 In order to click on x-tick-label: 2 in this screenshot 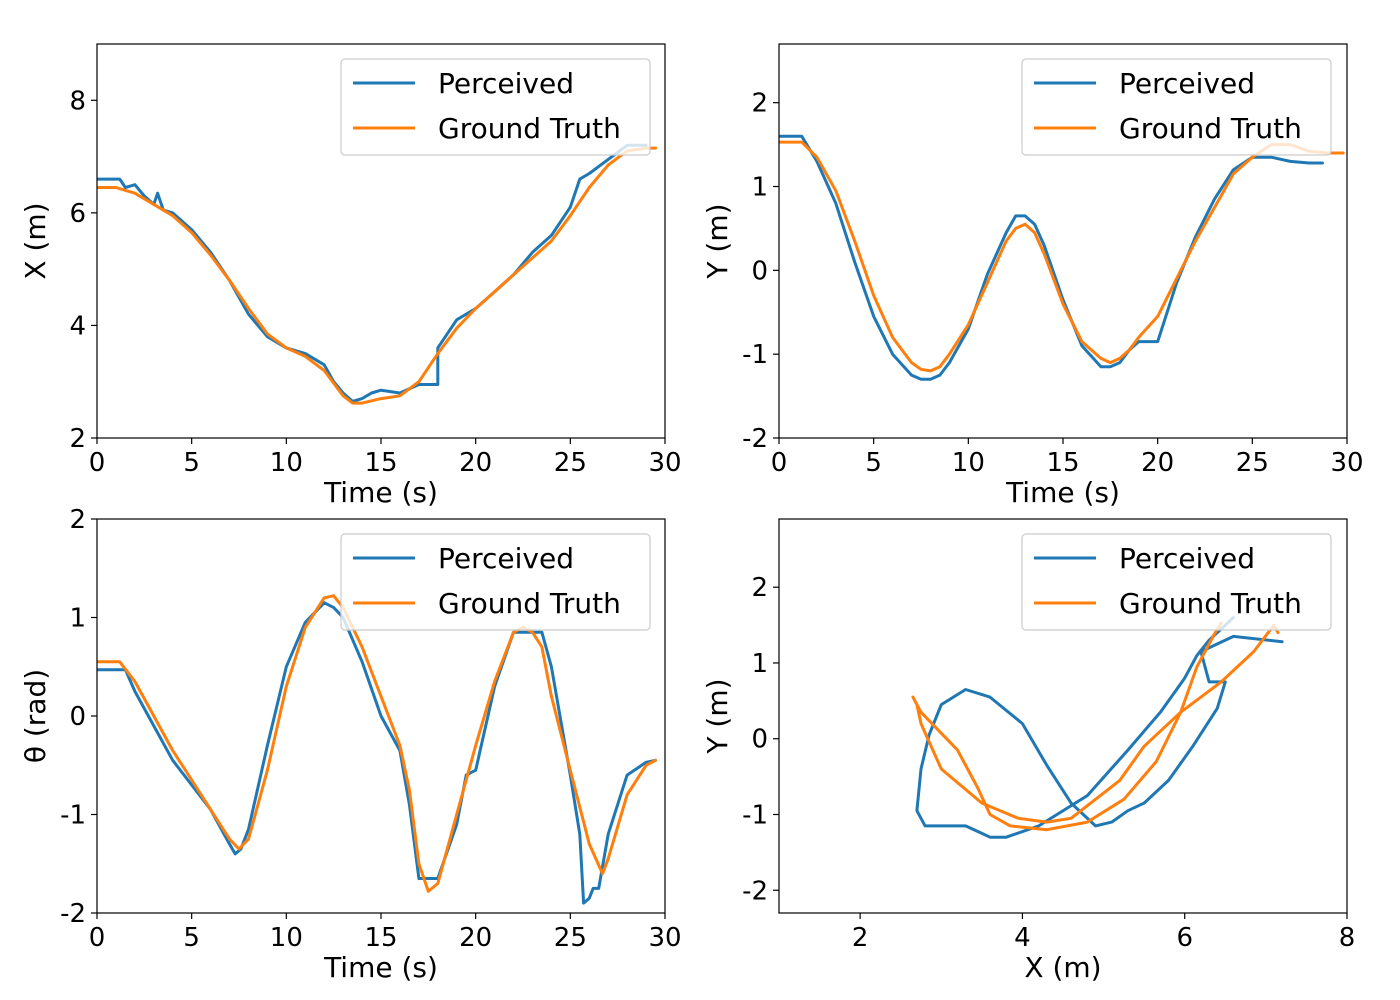, I will do `click(860, 938)`.